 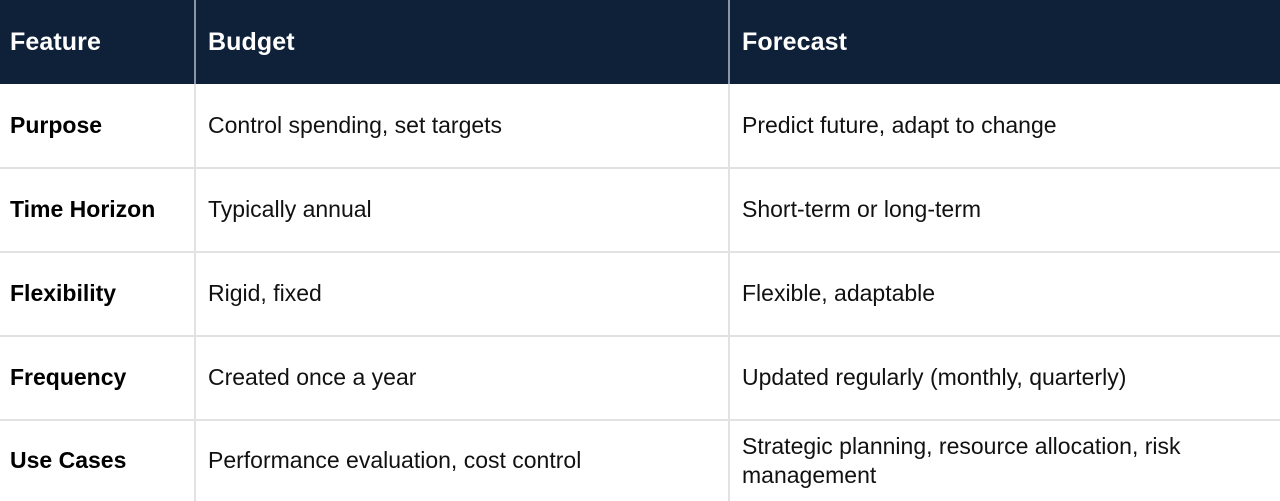 What do you see at coordinates (98, 42) in the screenshot?
I see `column-header-feature: Feature` at bounding box center [98, 42].